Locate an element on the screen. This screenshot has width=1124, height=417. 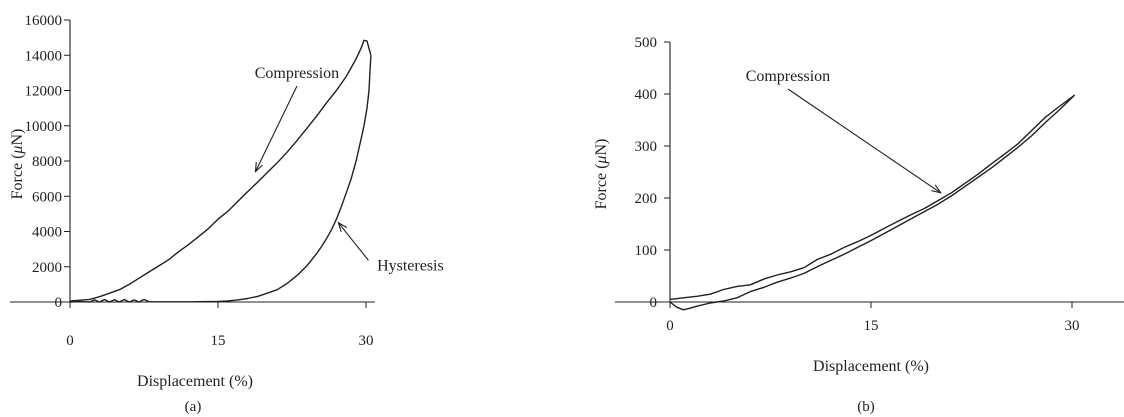
chart-a-panel-label: (a) is located at coordinates (193, 407).